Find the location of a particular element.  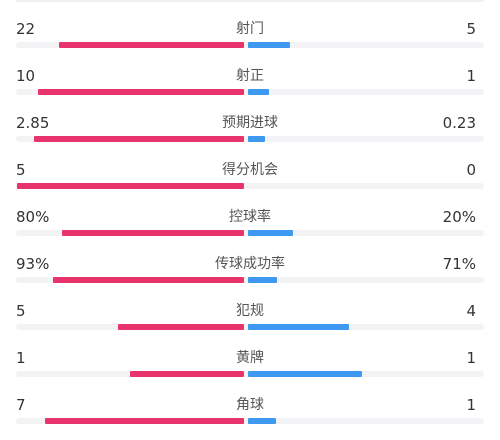

home-value: 22 is located at coordinates (26, 29).